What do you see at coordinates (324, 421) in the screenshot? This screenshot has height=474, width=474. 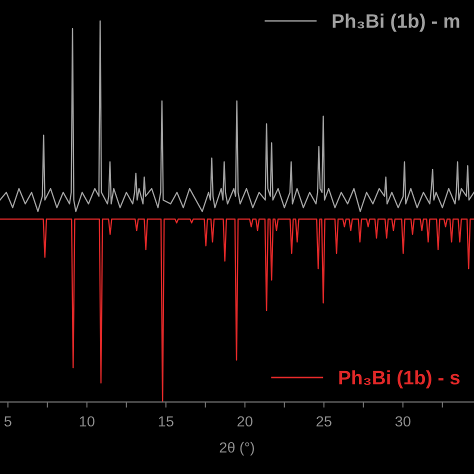 I see `x-tick-label: 25` at bounding box center [324, 421].